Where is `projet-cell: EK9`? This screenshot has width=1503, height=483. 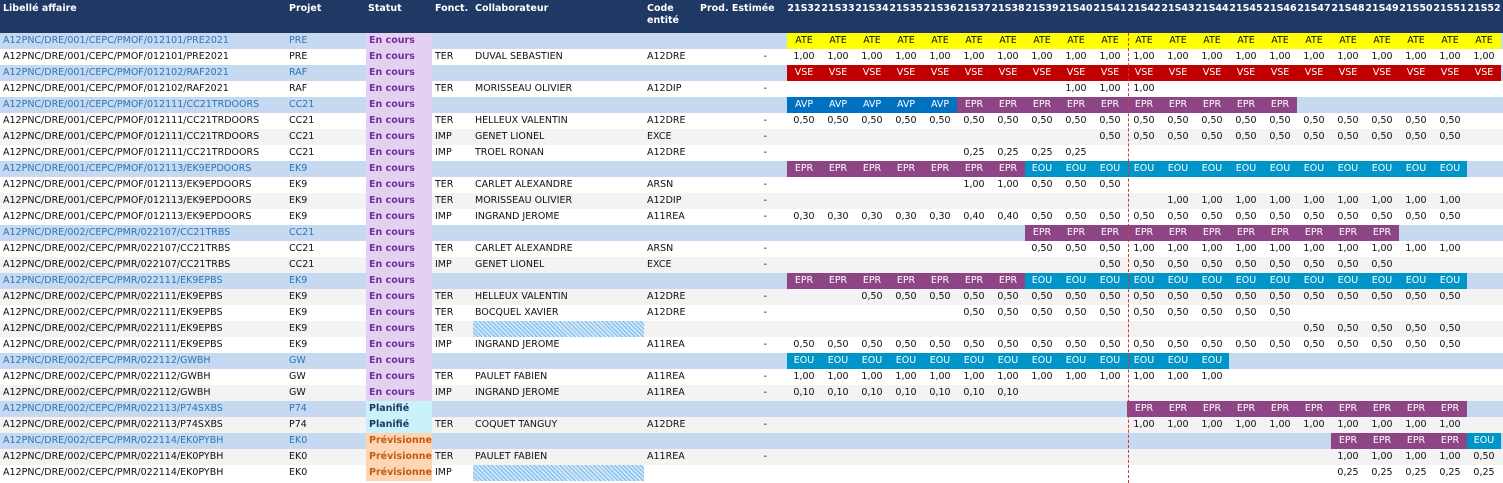
projet-cell: EK9 is located at coordinates (298, 184).